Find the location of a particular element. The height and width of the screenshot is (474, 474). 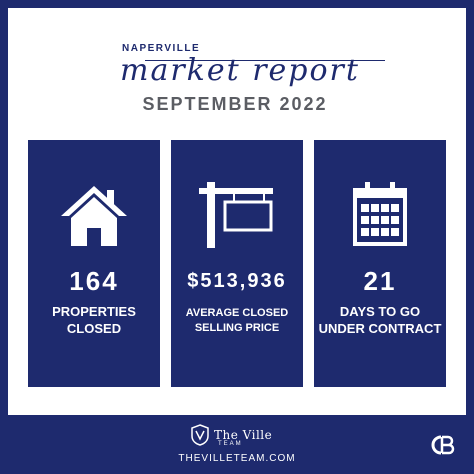

title-underline is located at coordinates (265, 60).